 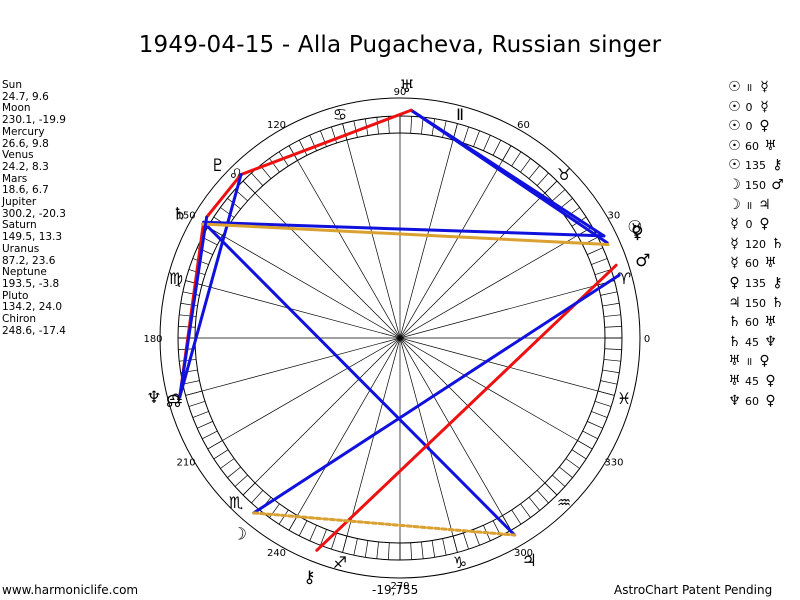 What do you see at coordinates (15, 178) in the screenshot?
I see `planet-name: Mars` at bounding box center [15, 178].